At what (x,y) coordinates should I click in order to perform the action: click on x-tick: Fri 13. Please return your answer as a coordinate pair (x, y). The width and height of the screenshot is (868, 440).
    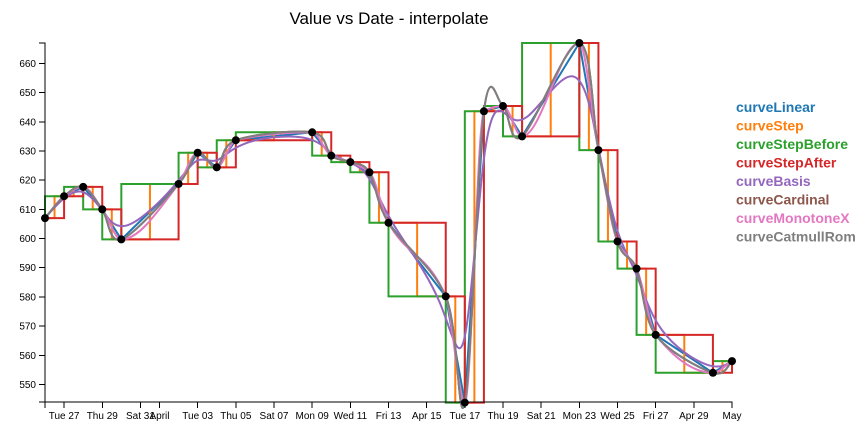
    Looking at the image, I should click on (389, 412).